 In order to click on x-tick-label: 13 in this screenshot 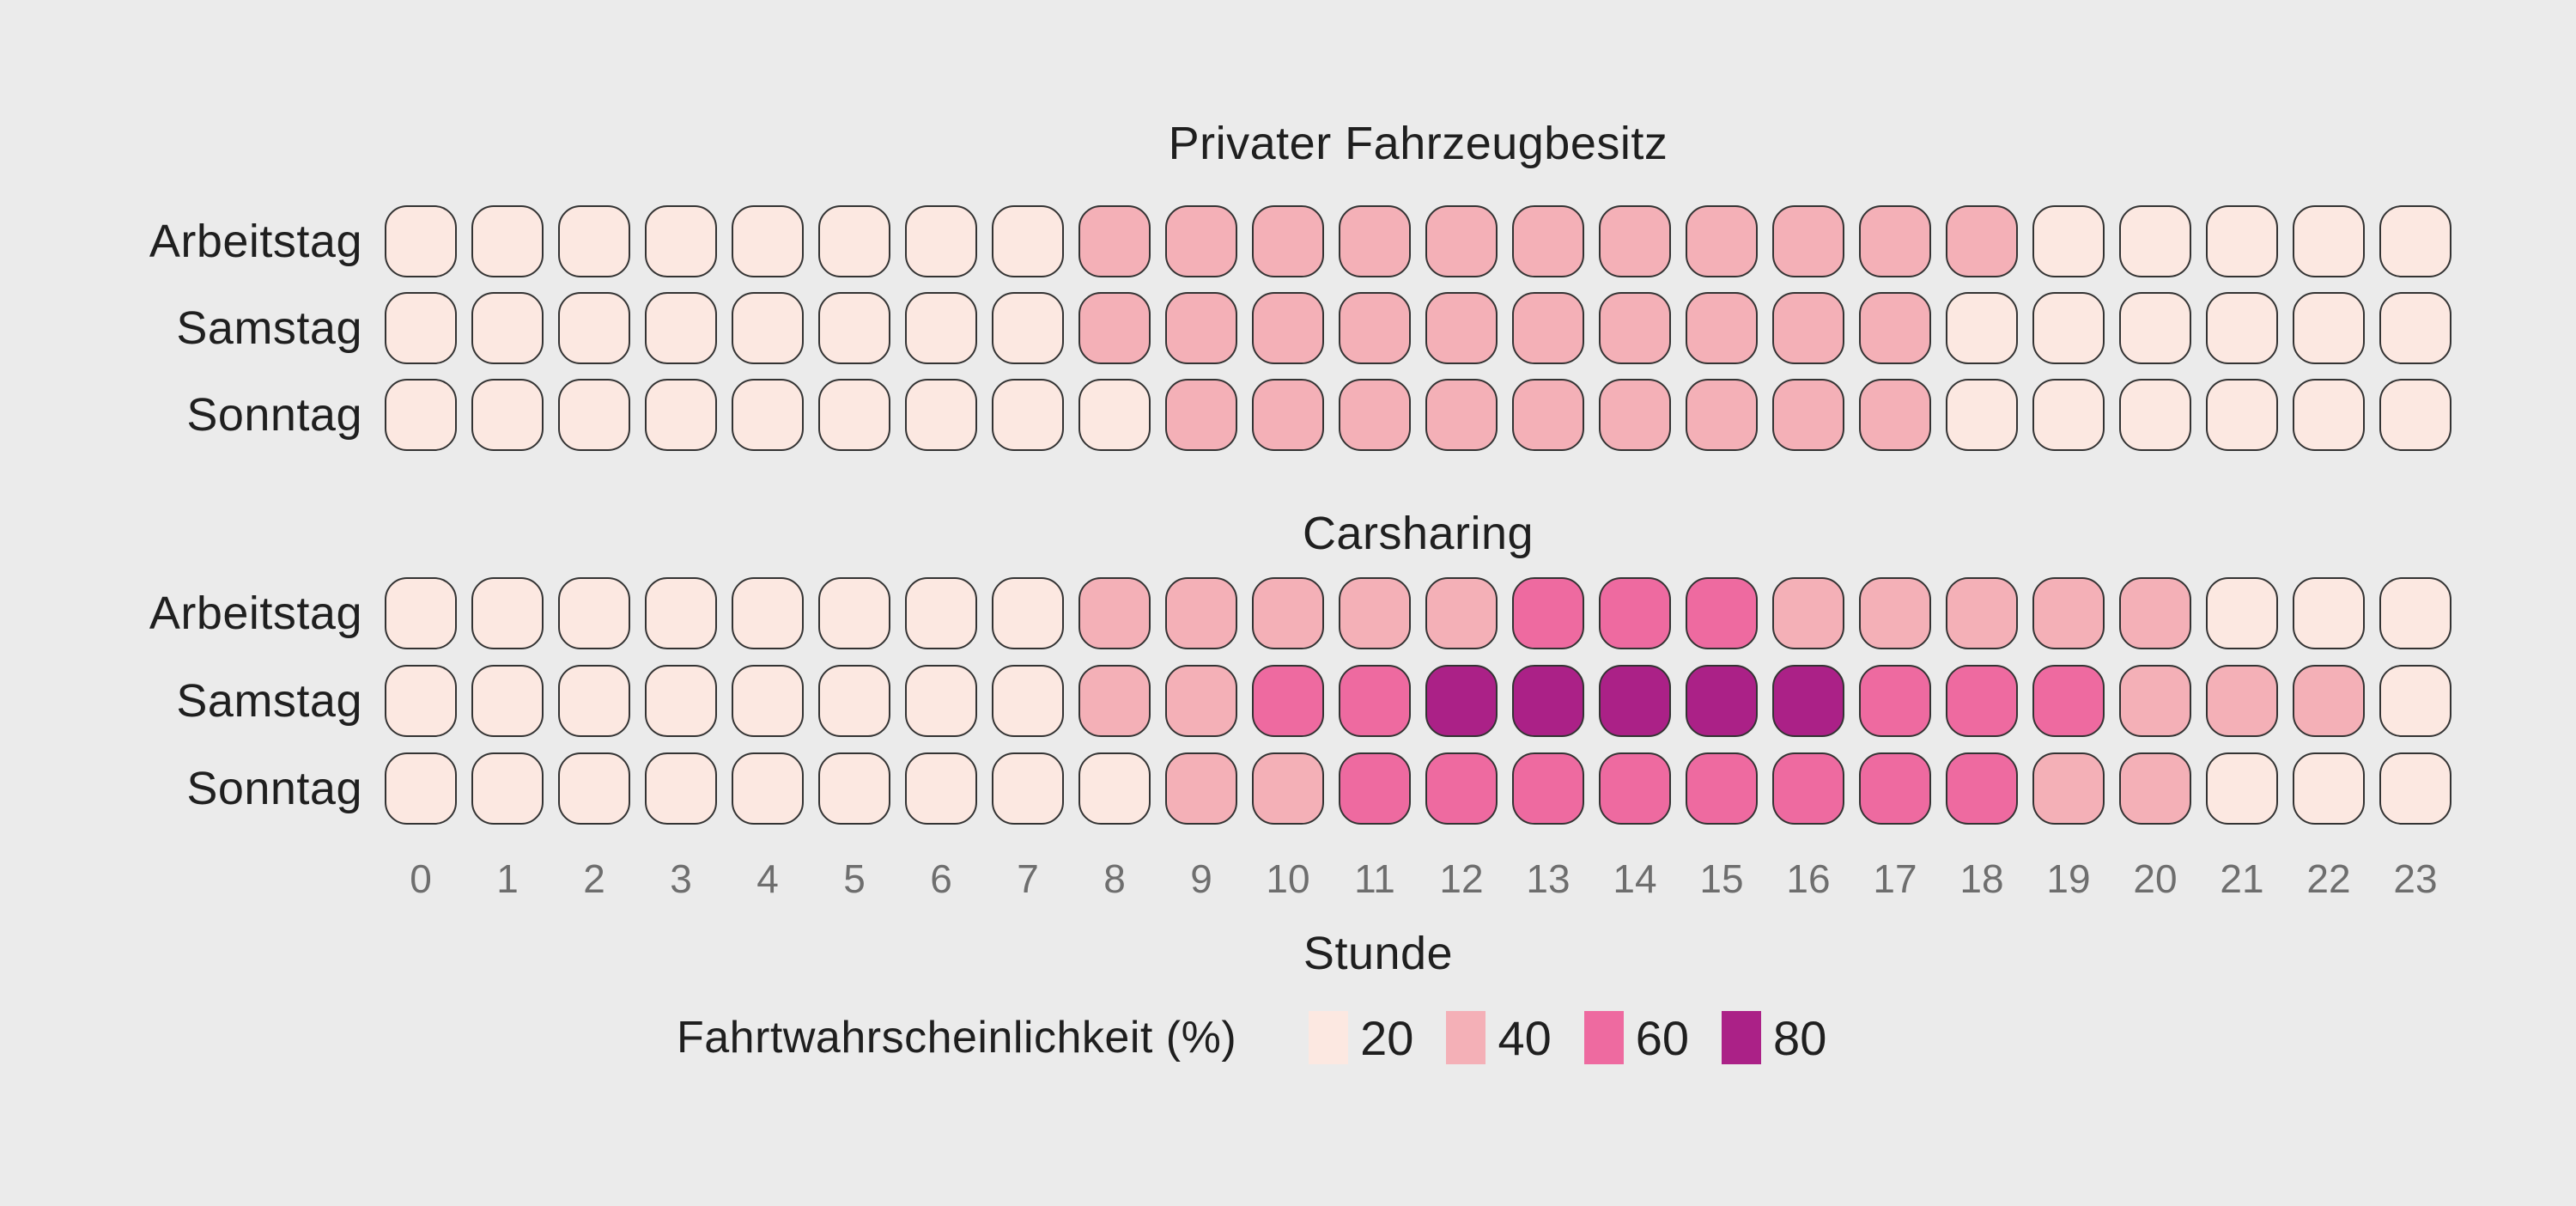, I will do `click(1548, 878)`.